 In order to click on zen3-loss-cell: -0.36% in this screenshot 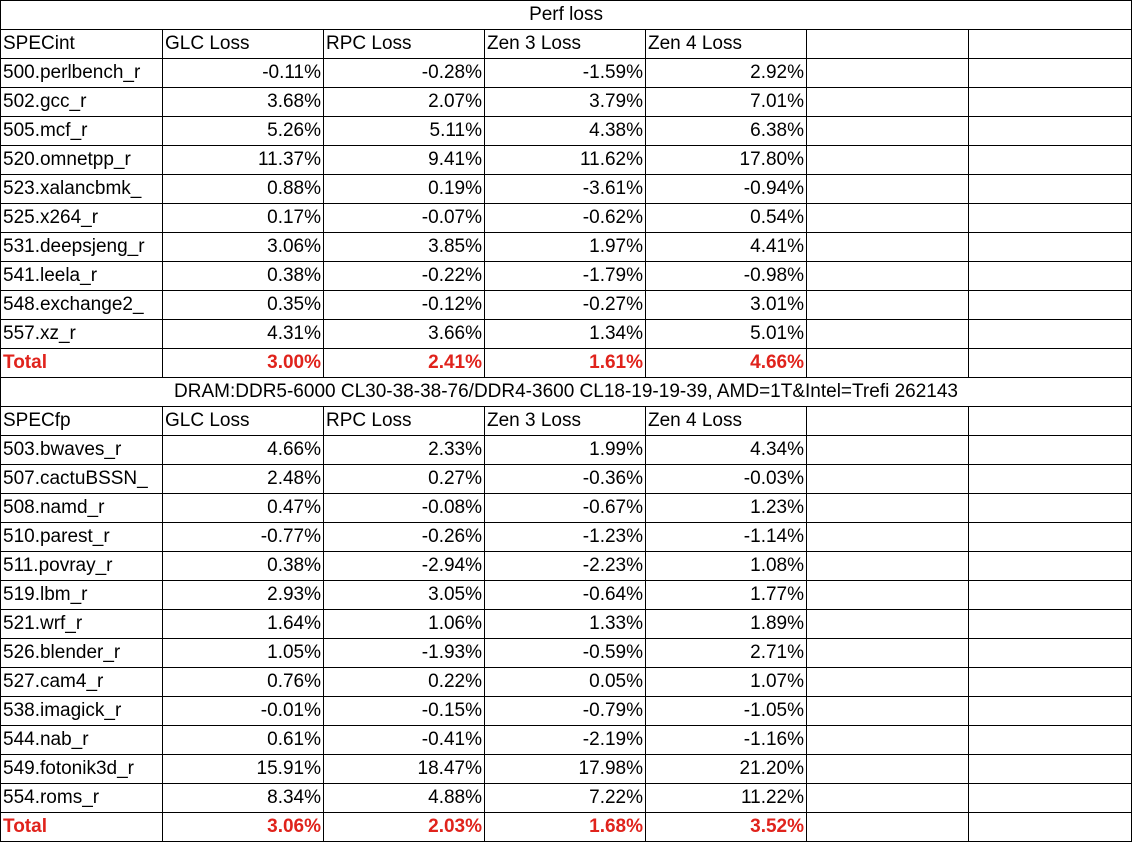, I will do `click(565, 479)`.